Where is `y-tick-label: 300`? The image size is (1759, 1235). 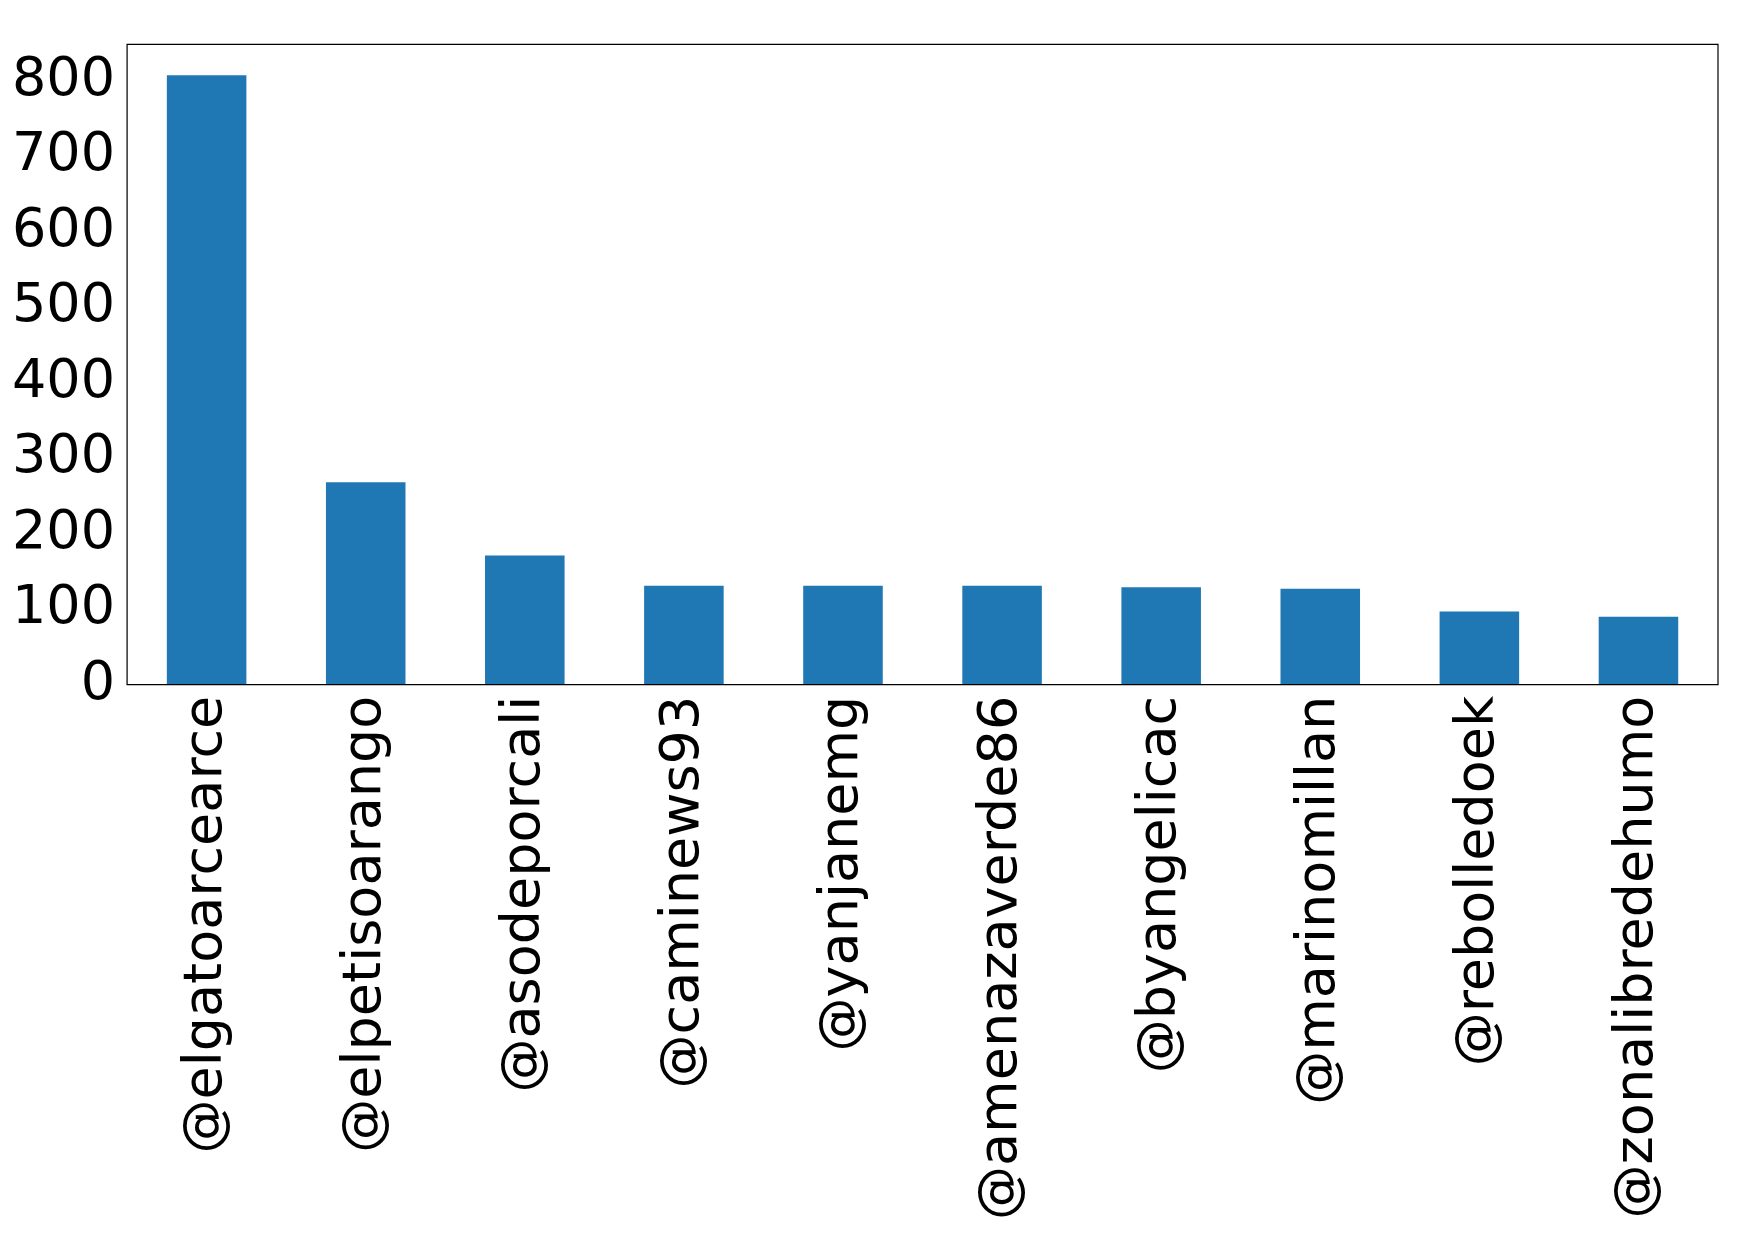 y-tick-label: 300 is located at coordinates (63, 454).